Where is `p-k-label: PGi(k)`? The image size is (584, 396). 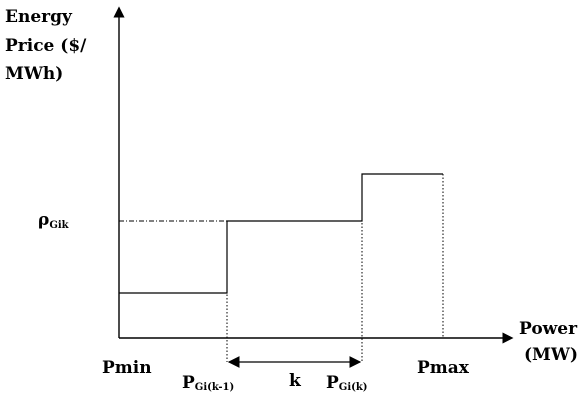
p-k-label: PGi(k) is located at coordinates (347, 383).